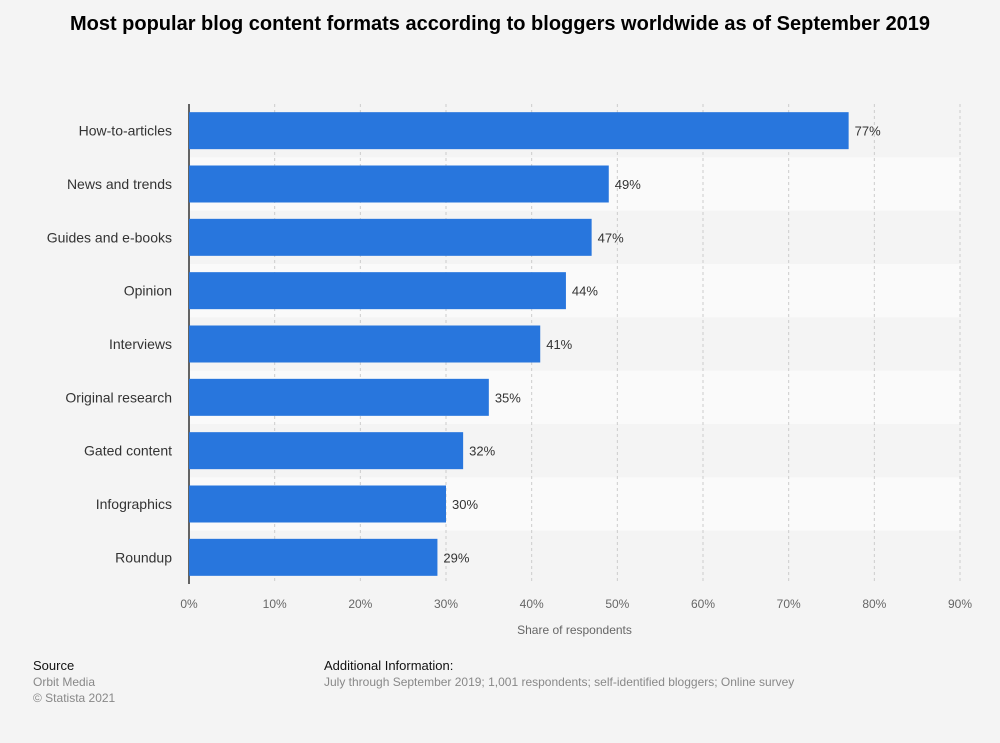  What do you see at coordinates (54, 665) in the screenshot?
I see `source-heading: Source` at bounding box center [54, 665].